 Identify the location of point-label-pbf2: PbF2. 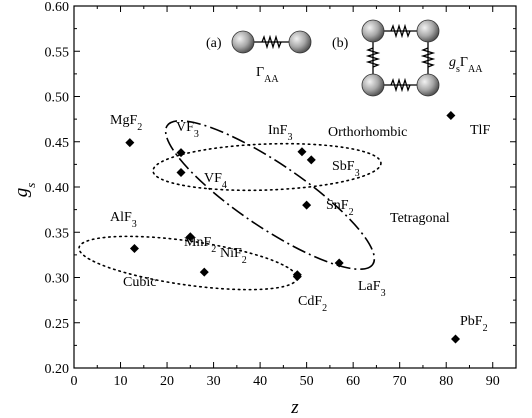
(474, 324).